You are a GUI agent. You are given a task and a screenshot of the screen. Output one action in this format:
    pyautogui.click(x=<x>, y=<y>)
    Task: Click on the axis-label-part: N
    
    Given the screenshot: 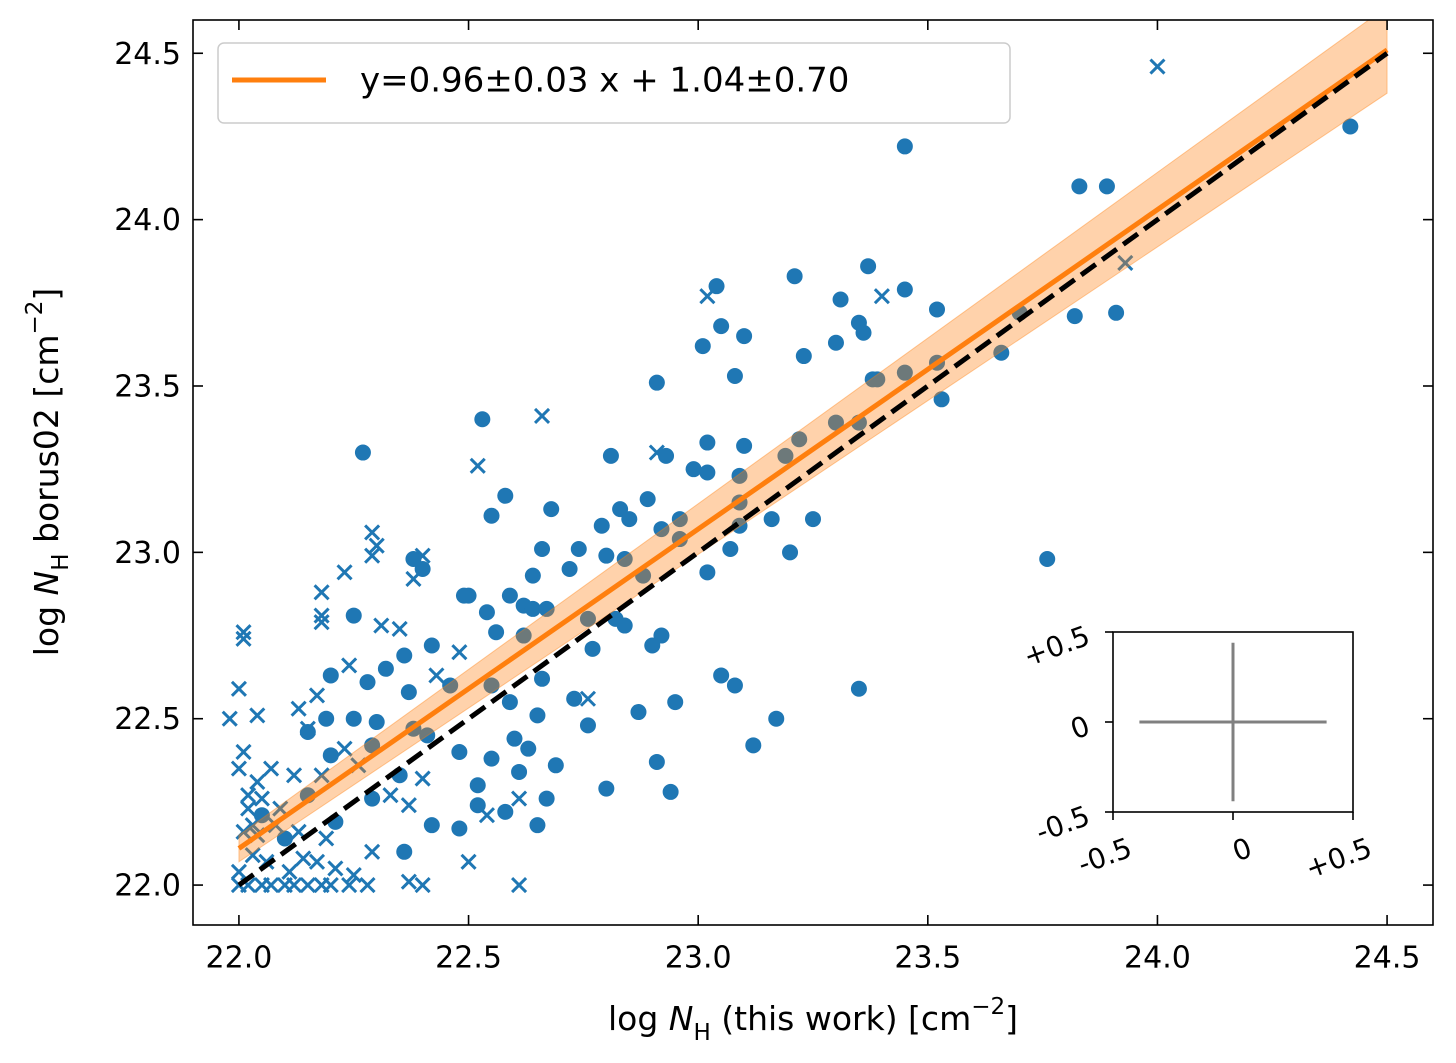 What is the action you would take?
    pyautogui.click(x=46, y=583)
    